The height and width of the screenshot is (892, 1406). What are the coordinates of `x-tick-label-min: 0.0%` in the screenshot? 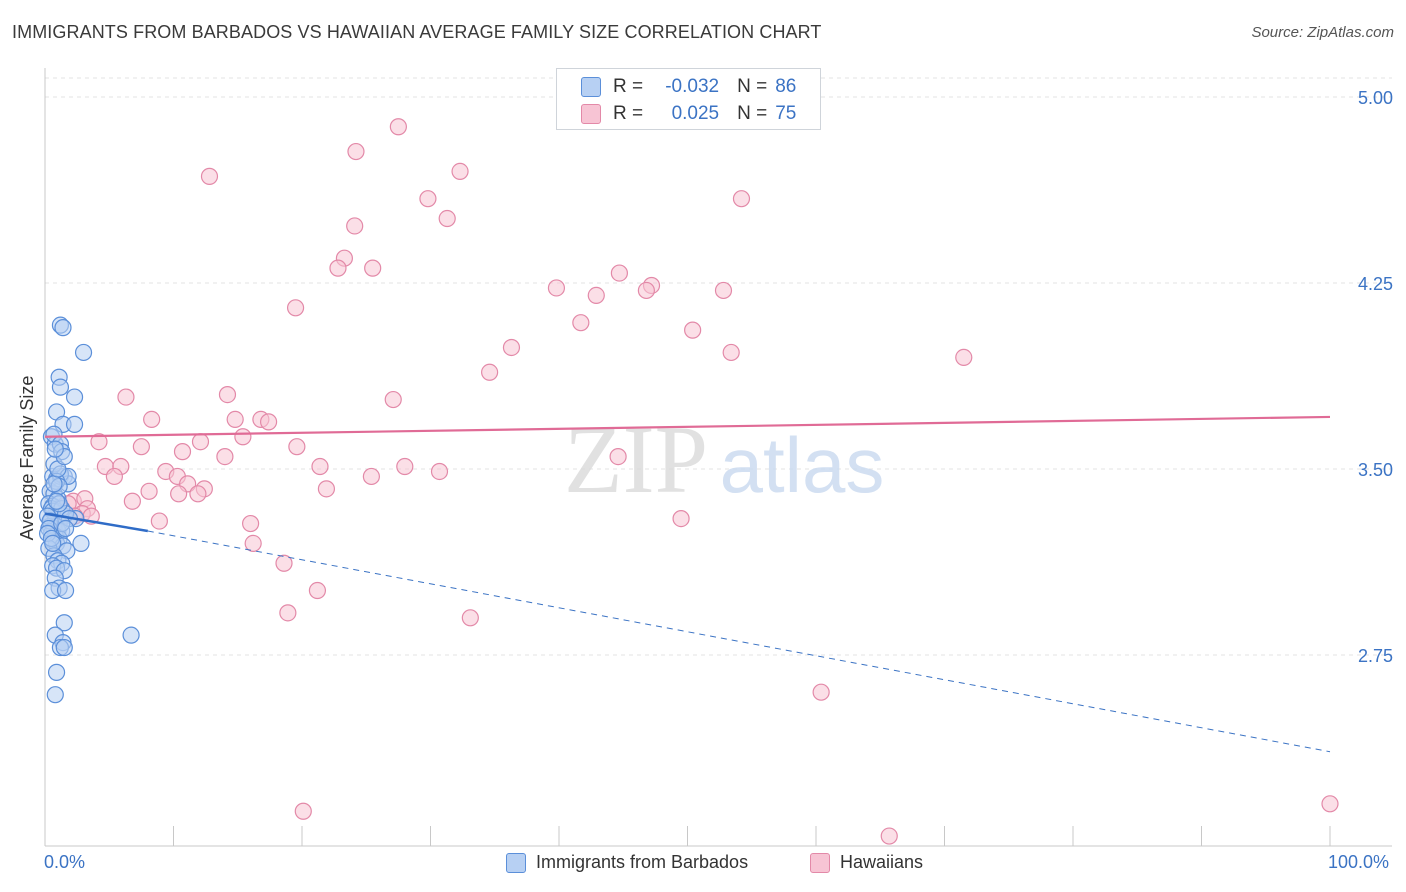 It's located at (65, 862).